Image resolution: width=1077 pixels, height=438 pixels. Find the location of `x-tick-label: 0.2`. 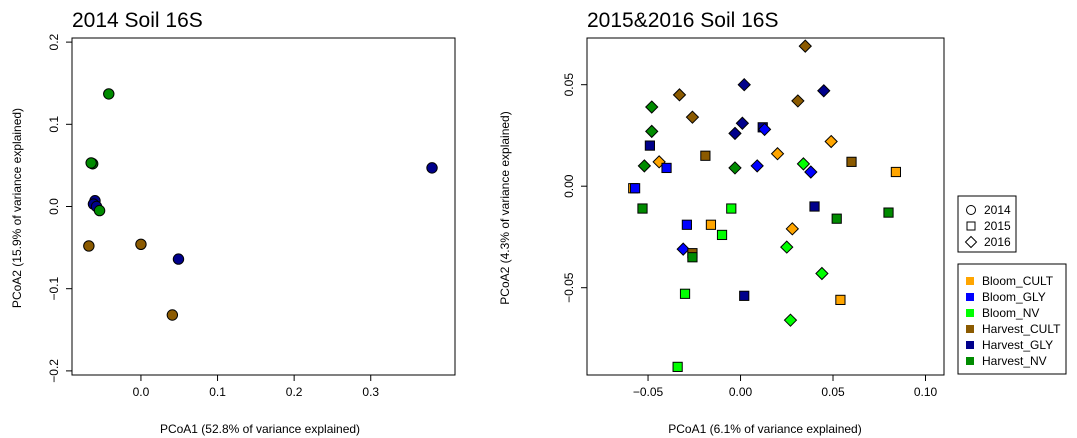

x-tick-label: 0.2 is located at coordinates (294, 392).